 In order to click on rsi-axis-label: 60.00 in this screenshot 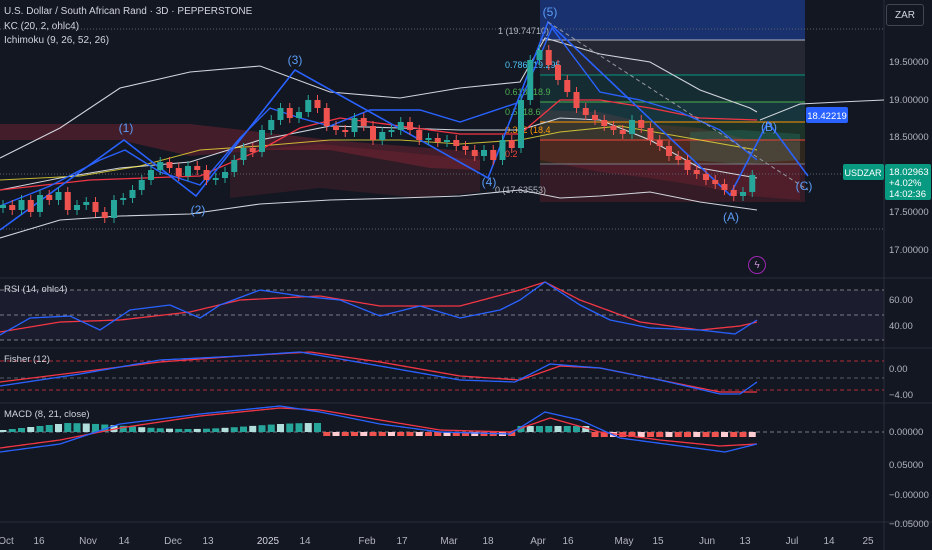, I will do `click(901, 300)`.